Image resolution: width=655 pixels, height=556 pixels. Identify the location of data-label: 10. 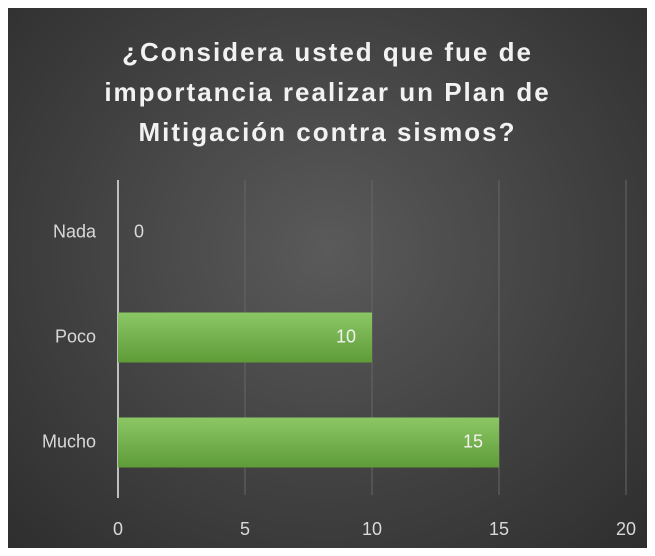
(346, 336).